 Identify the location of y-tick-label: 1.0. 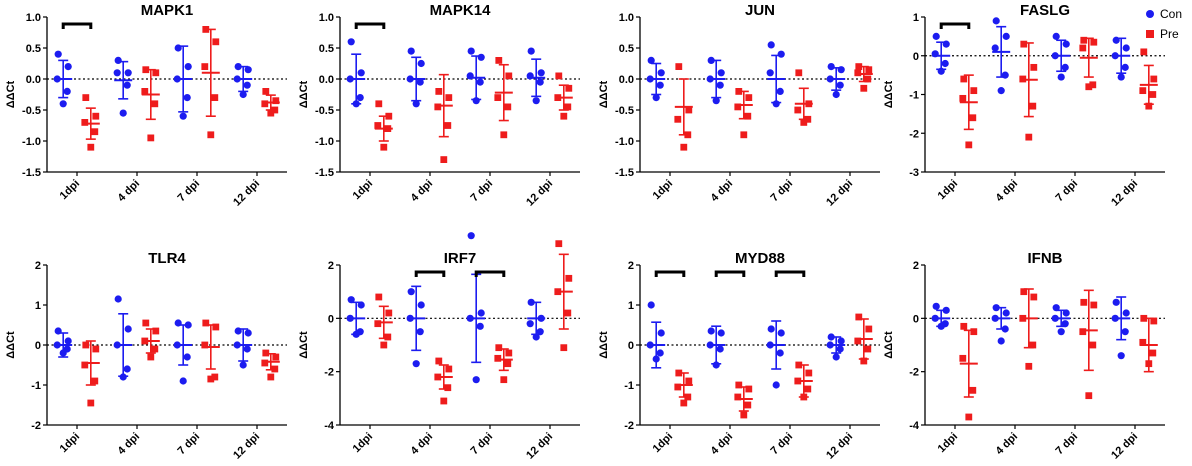
(626, 18).